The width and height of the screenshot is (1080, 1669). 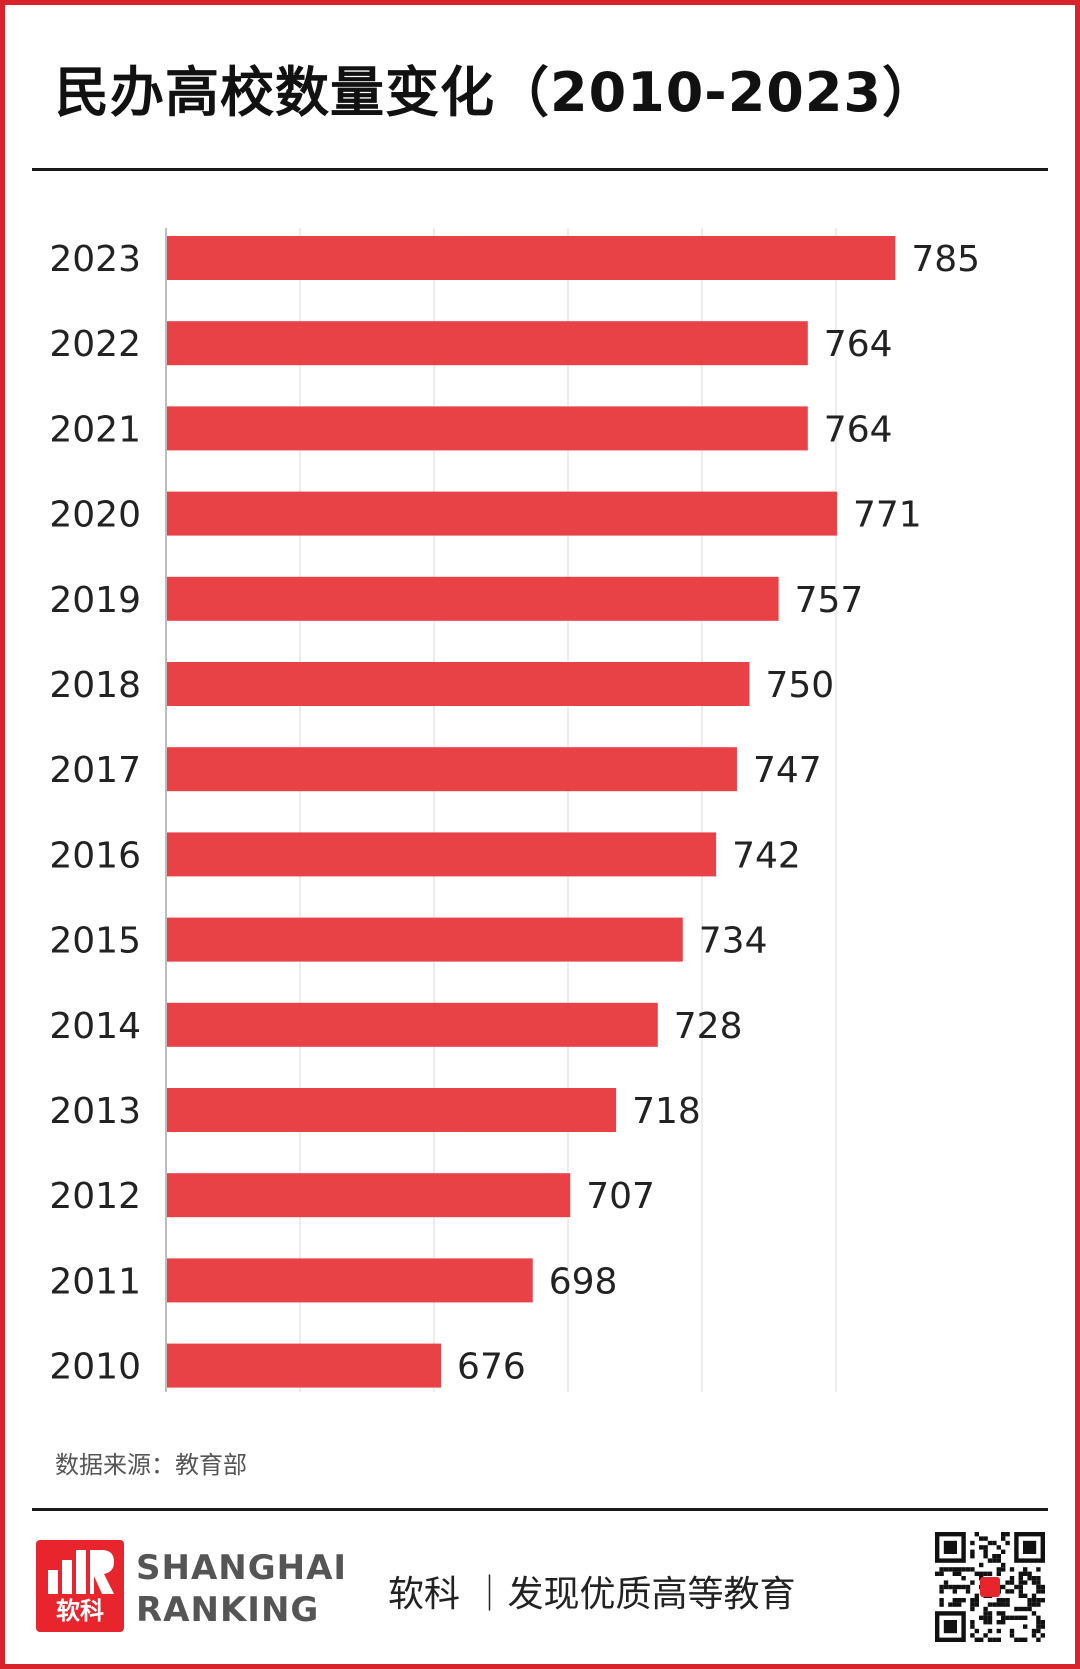 What do you see at coordinates (592, 1594) in the screenshot?
I see `slogan: 软科 ｜发现优质高等教育` at bounding box center [592, 1594].